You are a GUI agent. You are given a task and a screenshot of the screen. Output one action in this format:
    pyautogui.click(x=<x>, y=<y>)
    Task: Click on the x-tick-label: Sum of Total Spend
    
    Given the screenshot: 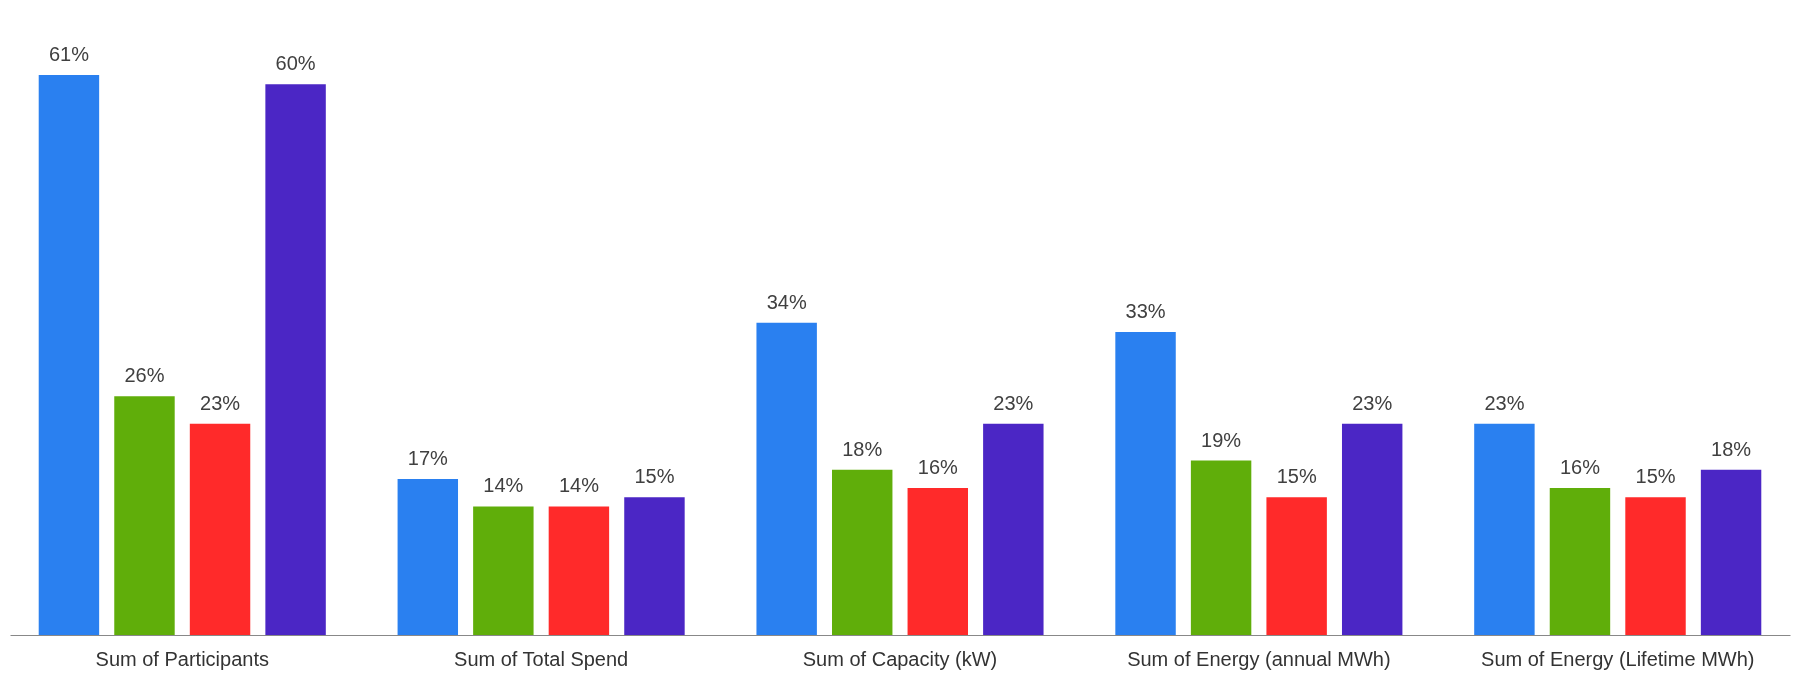 What is the action you would take?
    pyautogui.click(x=541, y=658)
    